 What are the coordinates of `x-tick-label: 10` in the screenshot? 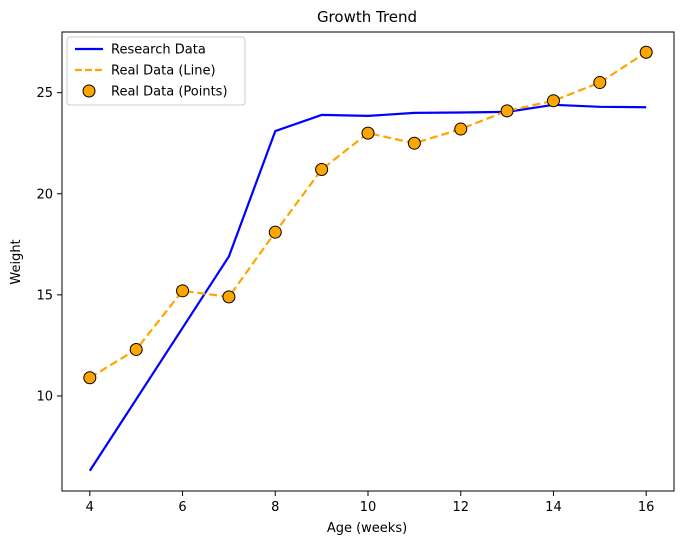 It's located at (368, 507).